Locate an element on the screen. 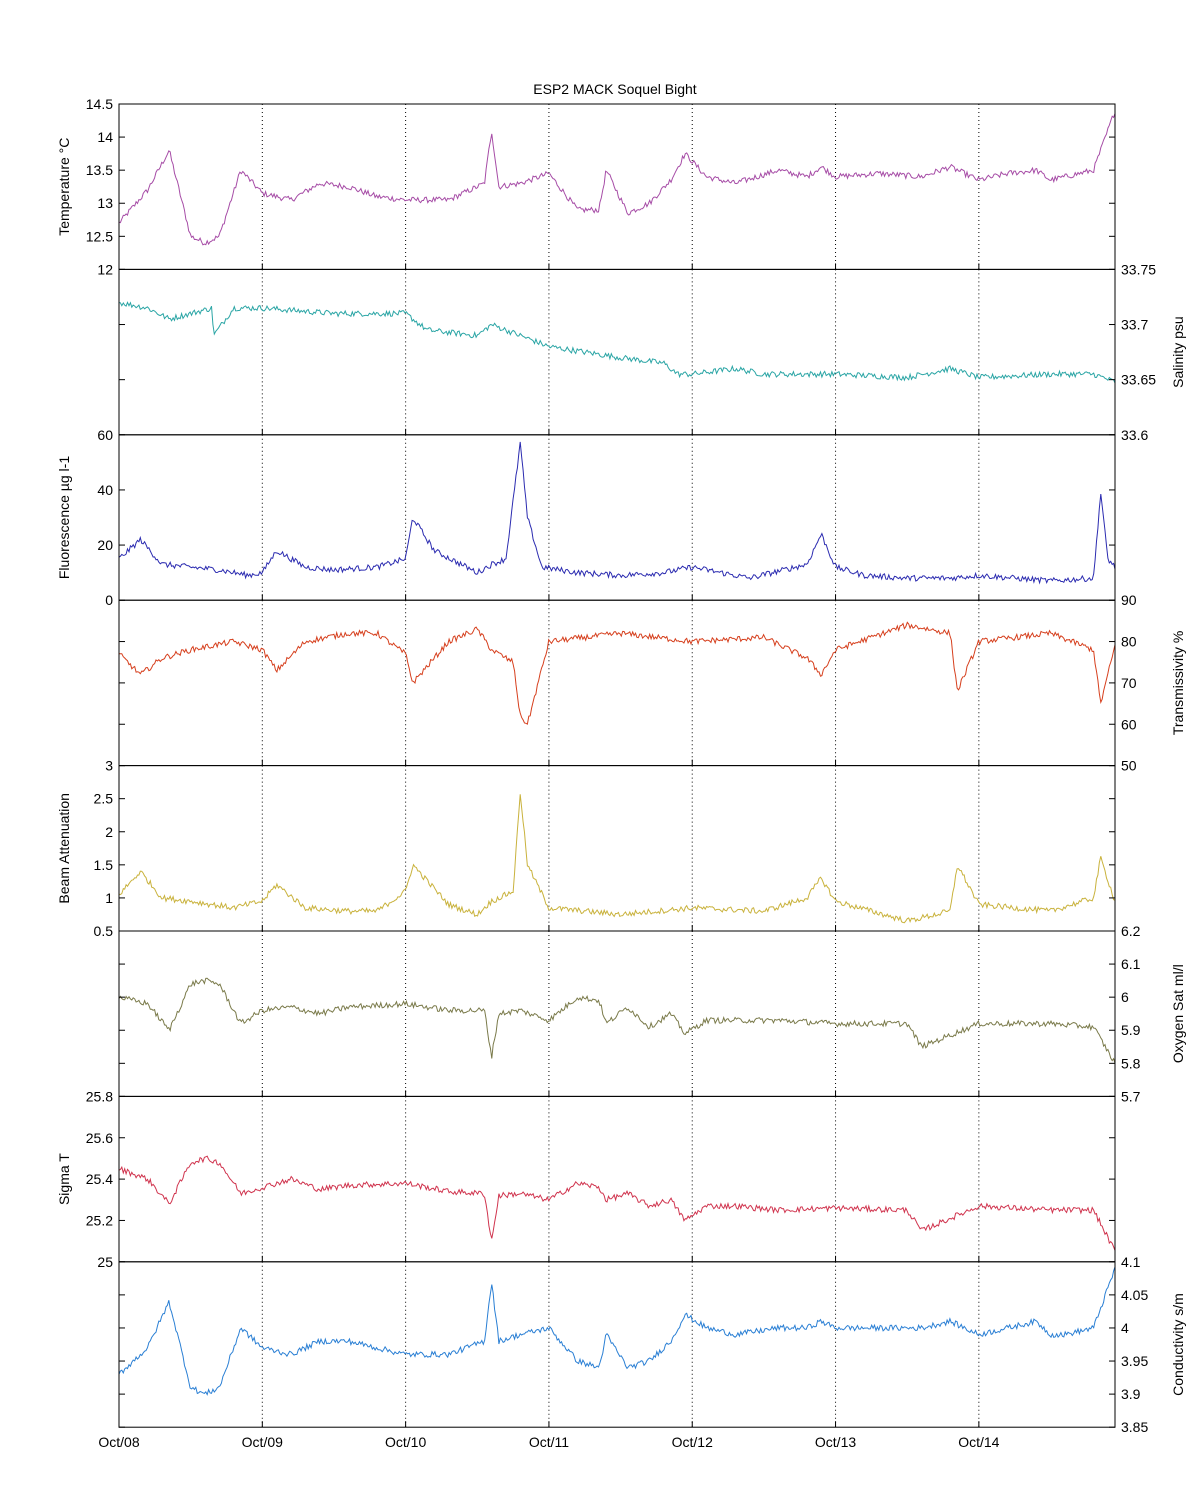  y-tick-label: 4.1 is located at coordinates (1131, 1262).